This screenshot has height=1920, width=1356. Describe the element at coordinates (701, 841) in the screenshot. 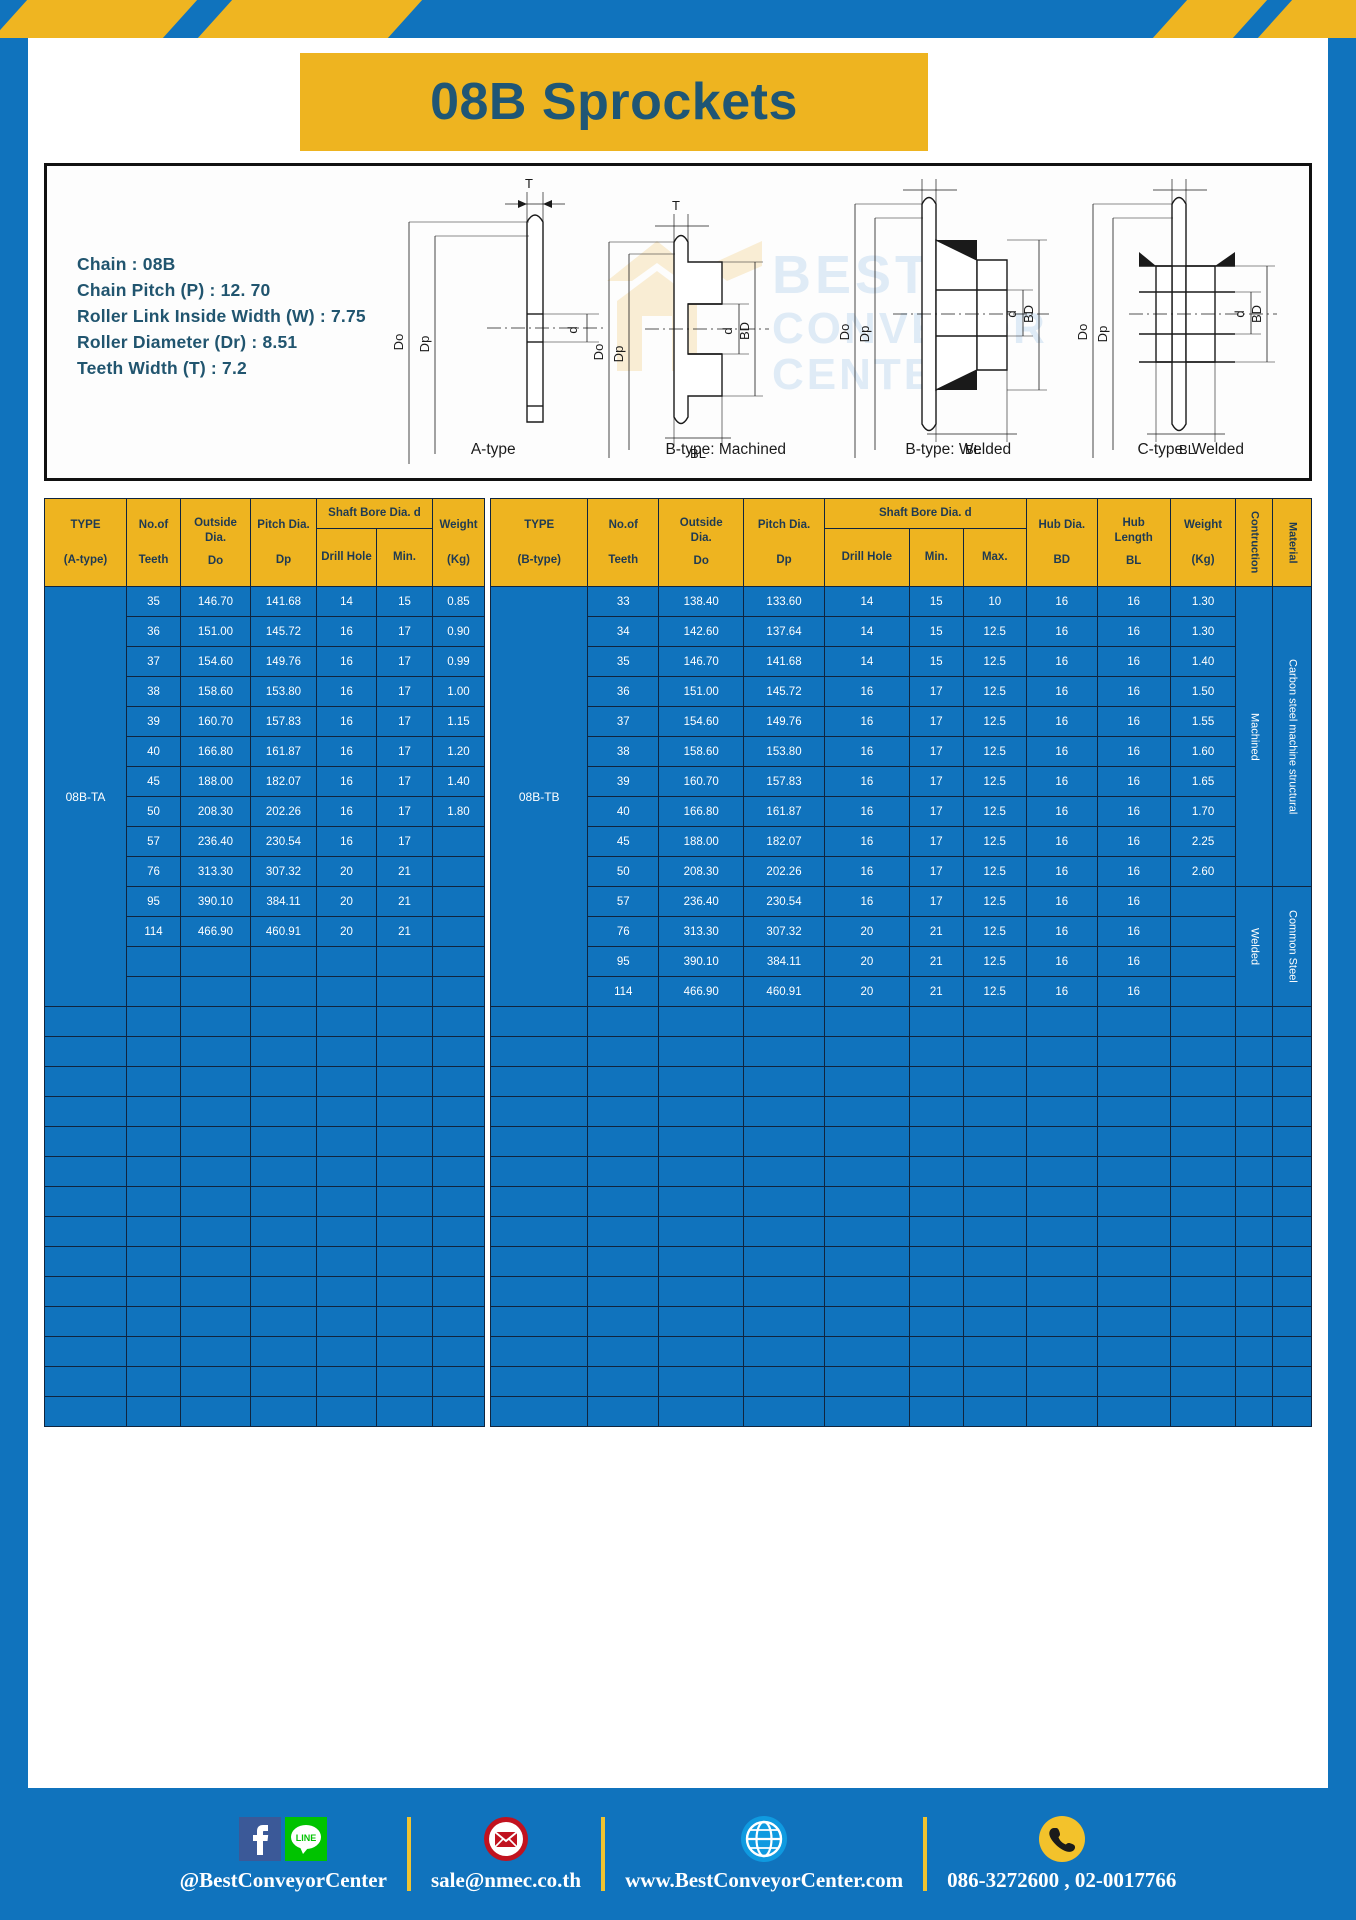

I see `cell-do: 188.00` at that location.